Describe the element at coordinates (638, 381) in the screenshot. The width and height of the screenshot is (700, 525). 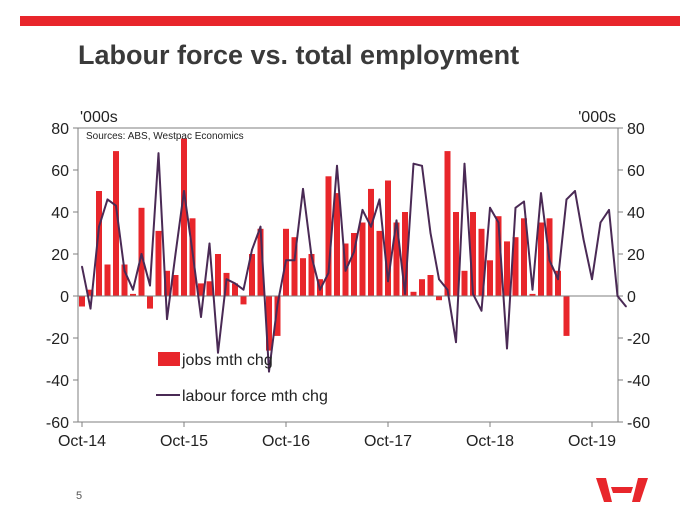
I see `y-tick-label-right: -40` at that location.